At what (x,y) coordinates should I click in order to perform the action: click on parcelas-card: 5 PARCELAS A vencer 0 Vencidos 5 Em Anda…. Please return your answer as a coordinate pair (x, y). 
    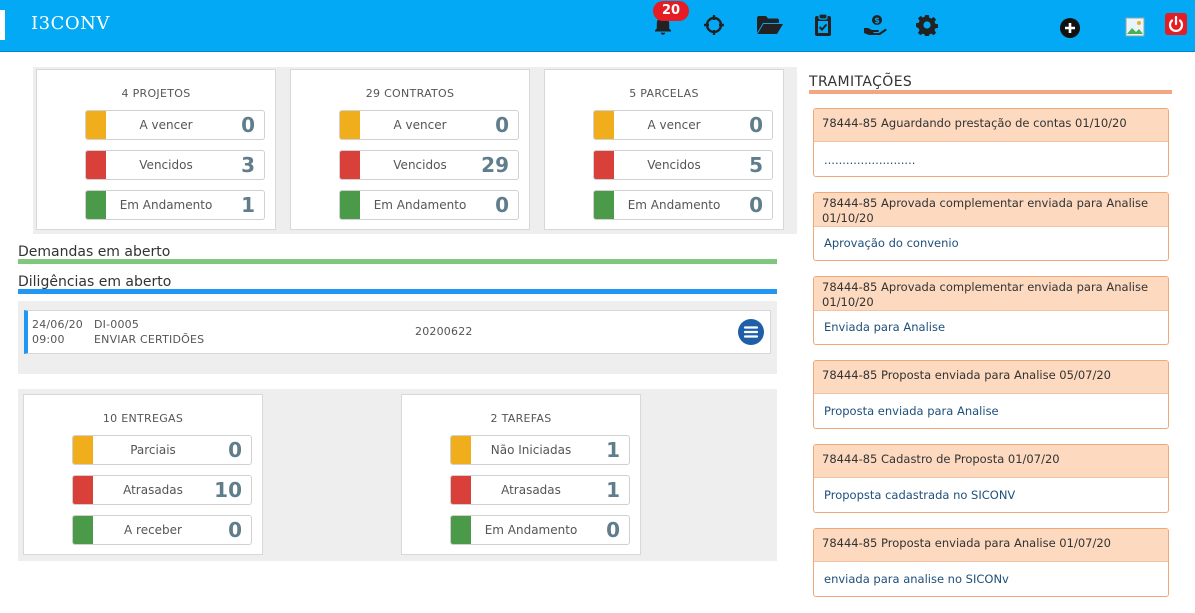
    Looking at the image, I should click on (664, 149).